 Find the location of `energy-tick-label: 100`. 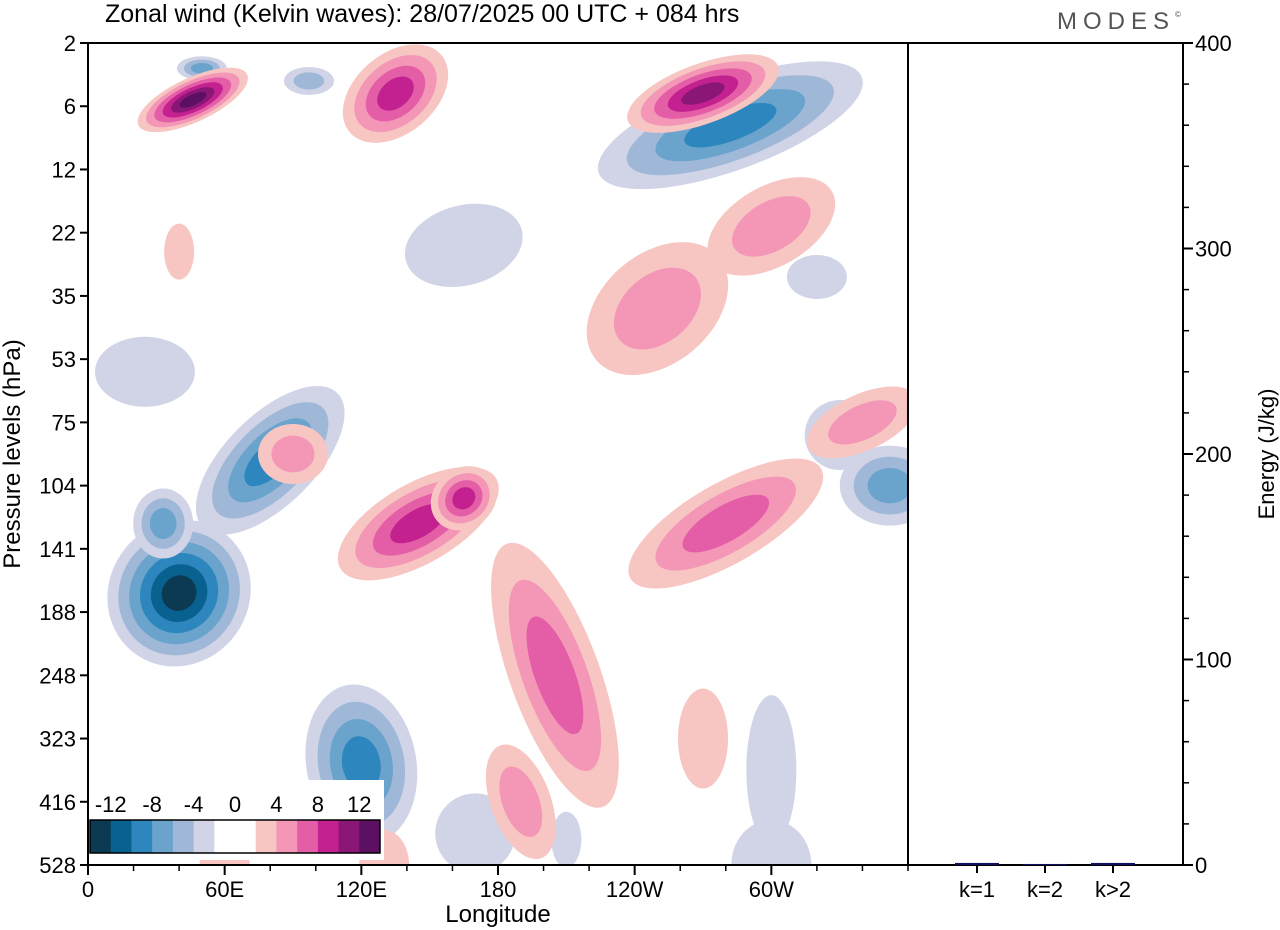

energy-tick-label: 100 is located at coordinates (1213, 660).